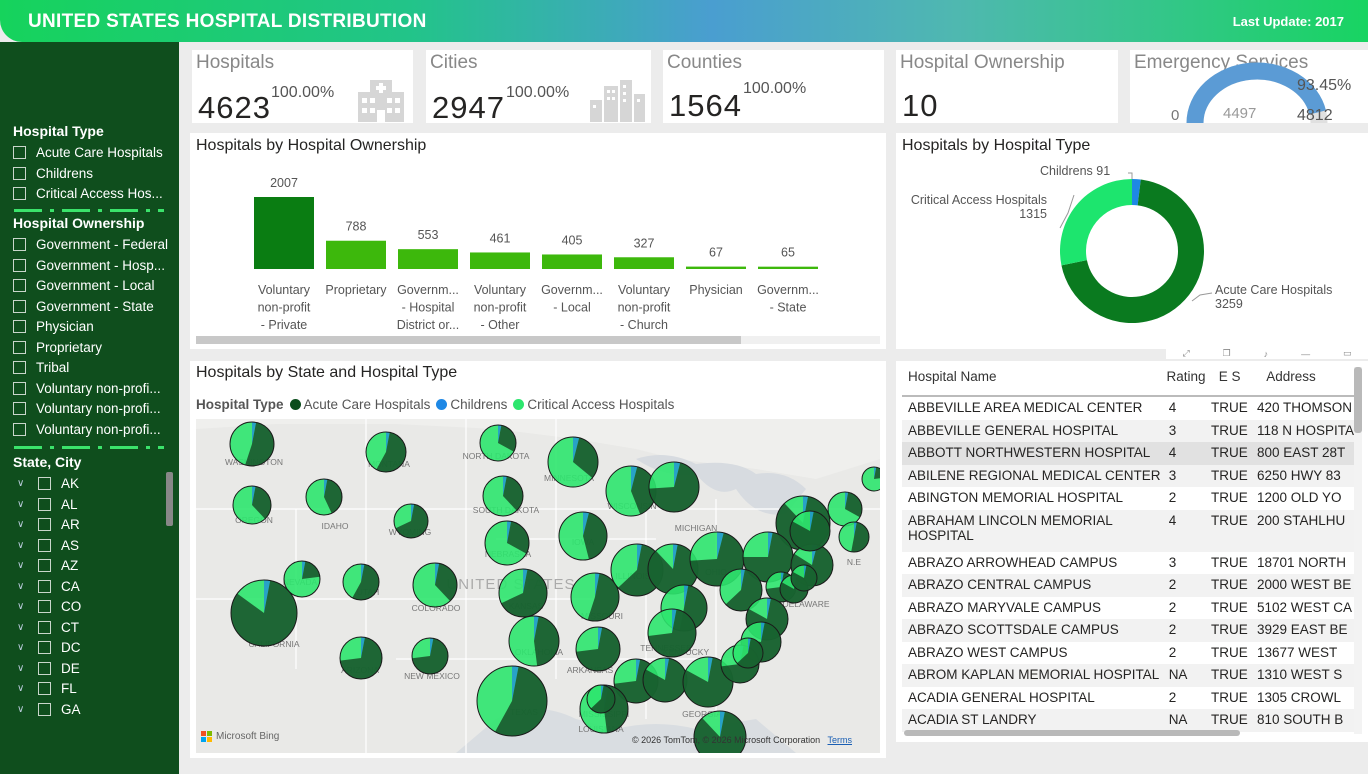  Describe the element at coordinates (53, 326) in the screenshot. I see `ownership-option: Physician` at that location.